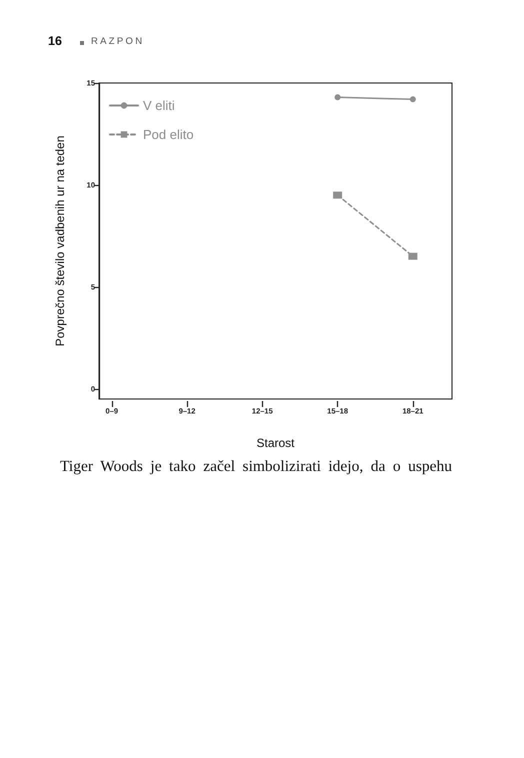 Image resolution: width=524 pixels, height=758 pixels. Describe the element at coordinates (55, 41) in the screenshot. I see `text: 16` at that location.